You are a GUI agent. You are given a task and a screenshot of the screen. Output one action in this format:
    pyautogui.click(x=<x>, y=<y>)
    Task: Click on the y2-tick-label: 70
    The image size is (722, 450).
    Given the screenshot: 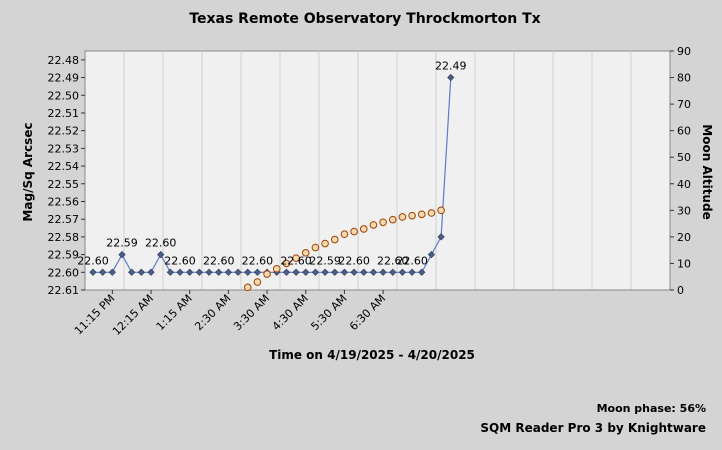 What is the action you would take?
    pyautogui.click(x=684, y=104)
    